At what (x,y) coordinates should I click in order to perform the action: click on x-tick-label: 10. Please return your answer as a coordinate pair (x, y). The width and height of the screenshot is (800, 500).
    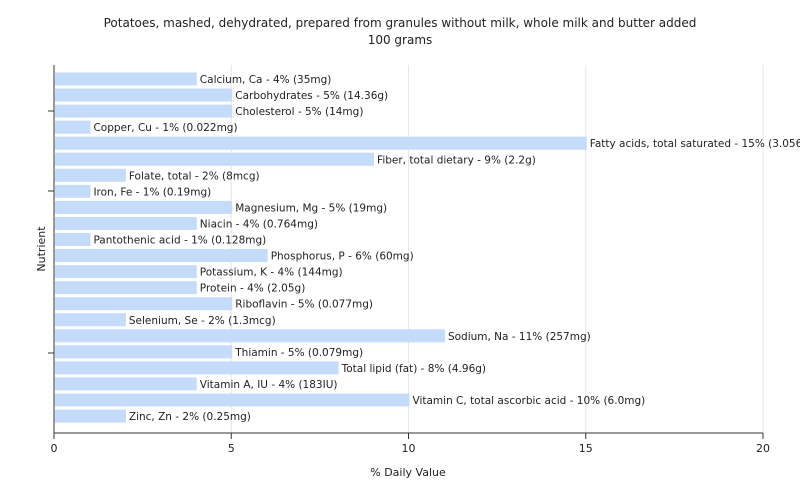
    Looking at the image, I should click on (409, 448).